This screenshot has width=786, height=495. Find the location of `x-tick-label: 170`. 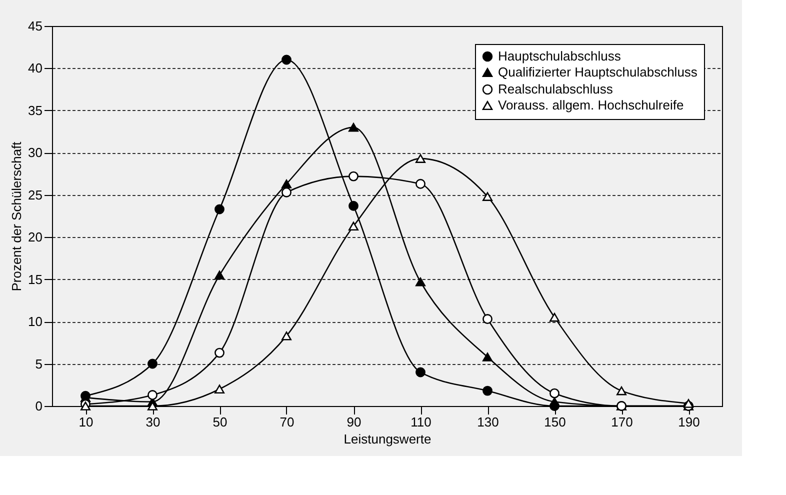

x-tick-label: 170 is located at coordinates (622, 422).